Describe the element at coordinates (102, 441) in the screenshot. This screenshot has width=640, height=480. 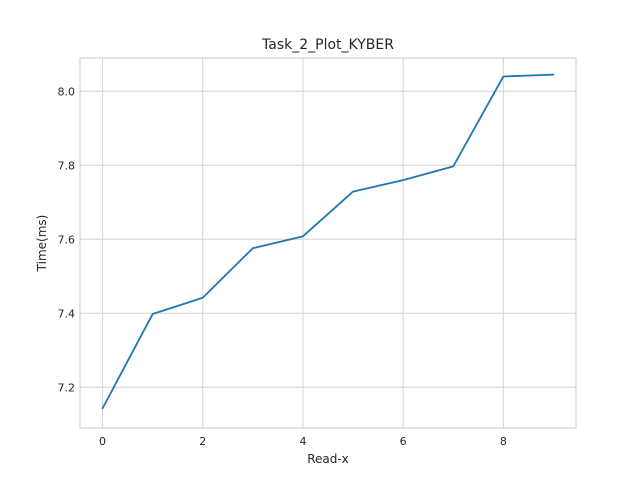
I see `x-tick-label: 0` at that location.